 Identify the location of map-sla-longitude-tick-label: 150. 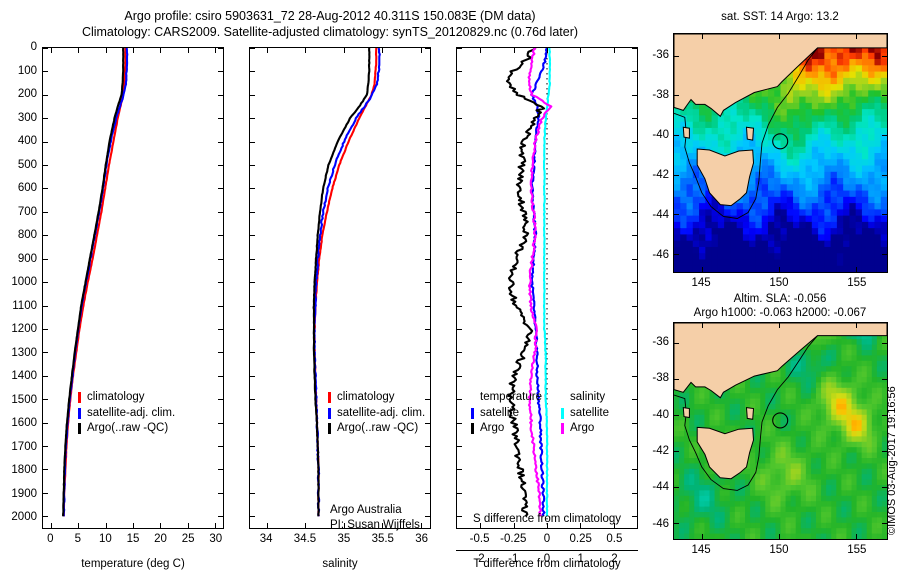
(779, 550).